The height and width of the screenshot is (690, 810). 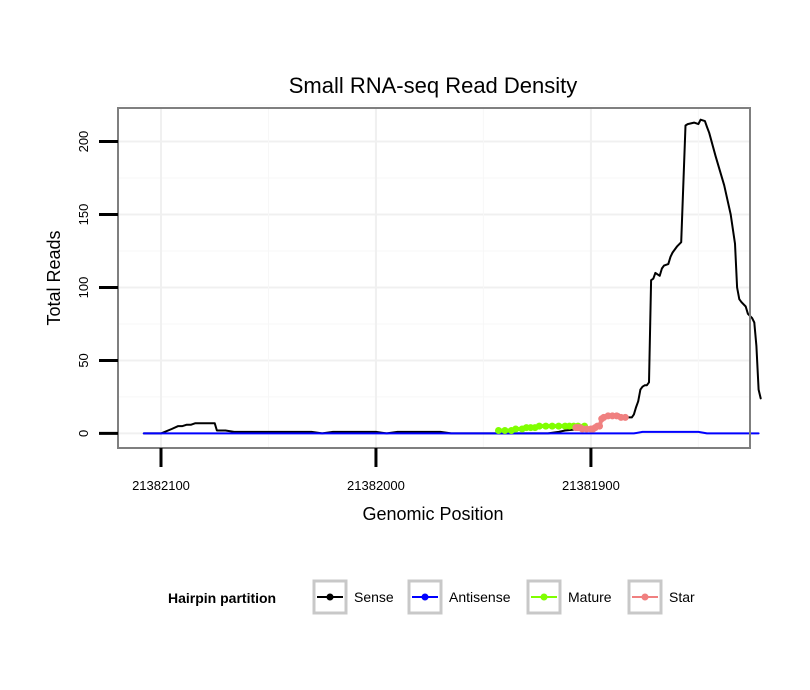 I want to click on x-tick-label-1: 21382000, so click(x=376, y=485).